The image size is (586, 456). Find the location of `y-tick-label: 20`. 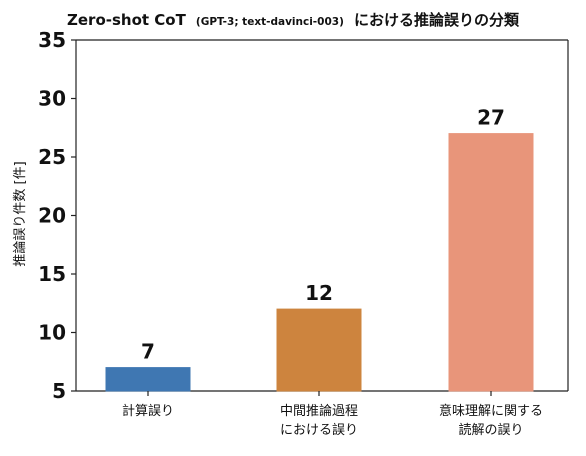

y-tick-label: 20 is located at coordinates (52, 216).